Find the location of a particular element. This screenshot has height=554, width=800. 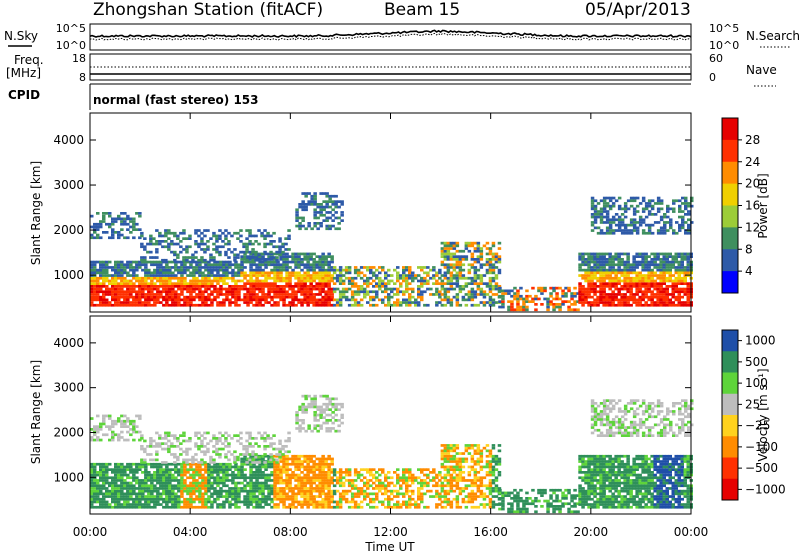

freq-right-tick-bottom: 0 is located at coordinates (712, 77).